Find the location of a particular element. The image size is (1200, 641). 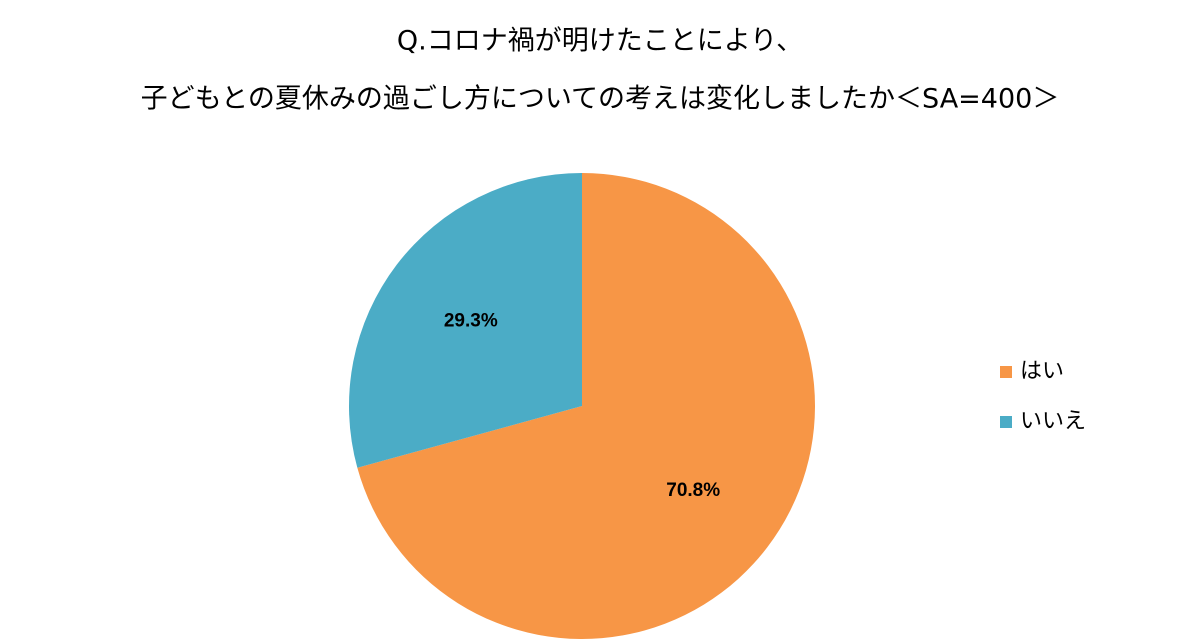

pie-slice is located at coordinates (465, 320).